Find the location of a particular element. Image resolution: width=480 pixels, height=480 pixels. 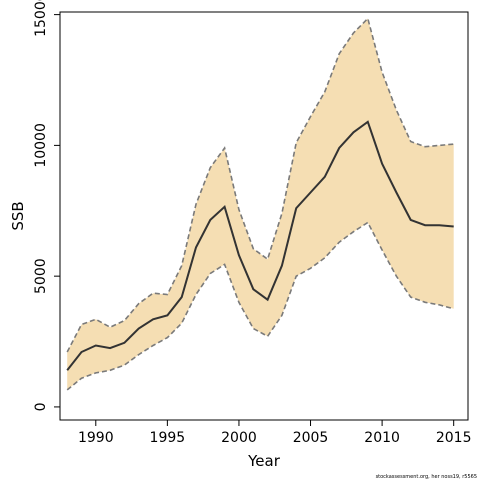

y-tick-label: 0 is located at coordinates (41, 406).